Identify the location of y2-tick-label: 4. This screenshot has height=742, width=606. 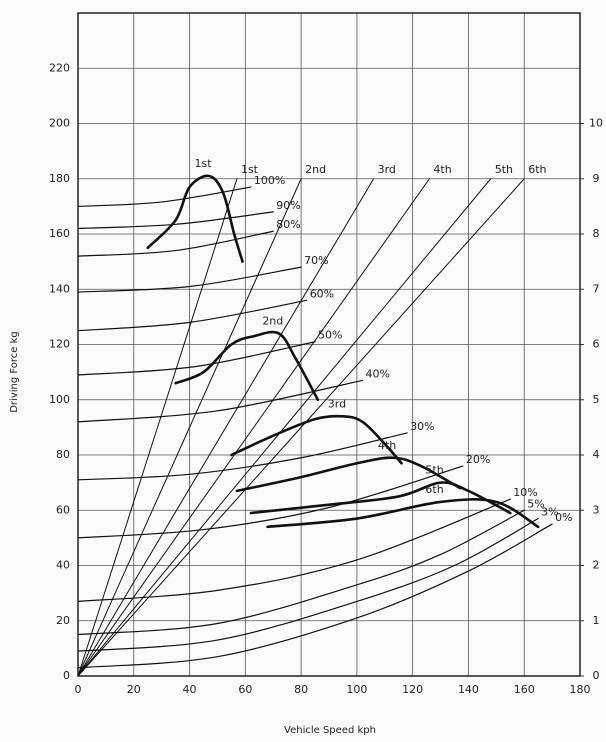
(596, 454).